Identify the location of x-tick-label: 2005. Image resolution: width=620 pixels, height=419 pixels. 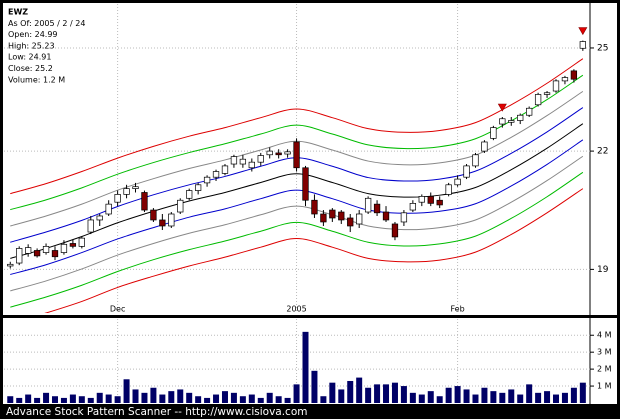
(296, 309).